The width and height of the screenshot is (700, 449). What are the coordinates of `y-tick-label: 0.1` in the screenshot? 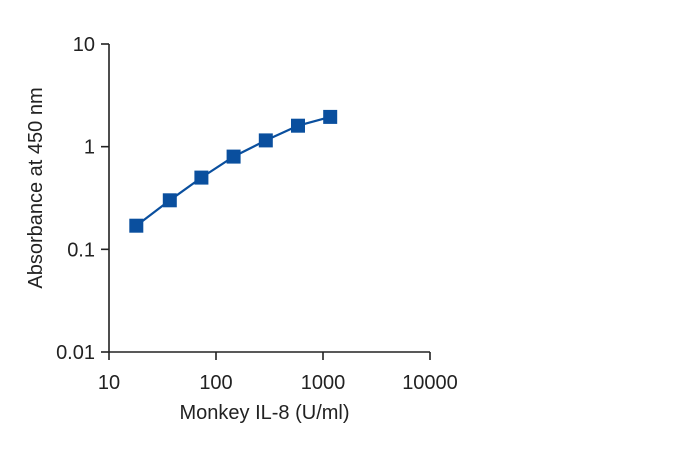 It's located at (81, 250).